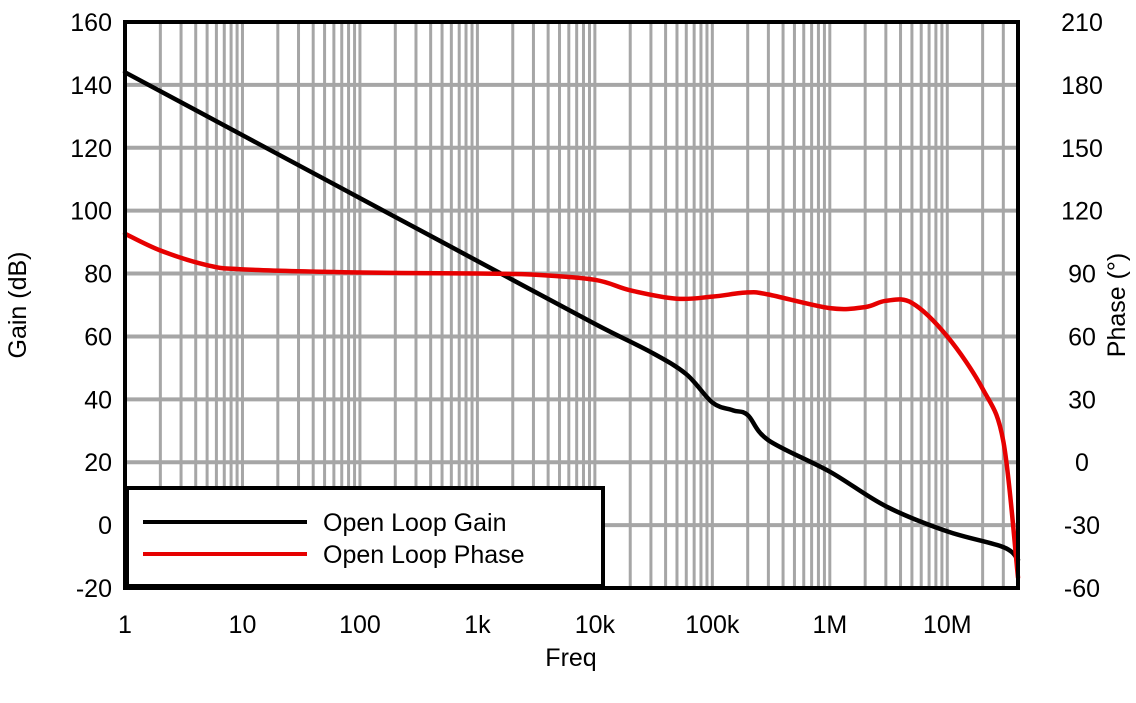 The image size is (1136, 703). What do you see at coordinates (712, 625) in the screenshot?
I see `x-tick-label: 100k` at bounding box center [712, 625].